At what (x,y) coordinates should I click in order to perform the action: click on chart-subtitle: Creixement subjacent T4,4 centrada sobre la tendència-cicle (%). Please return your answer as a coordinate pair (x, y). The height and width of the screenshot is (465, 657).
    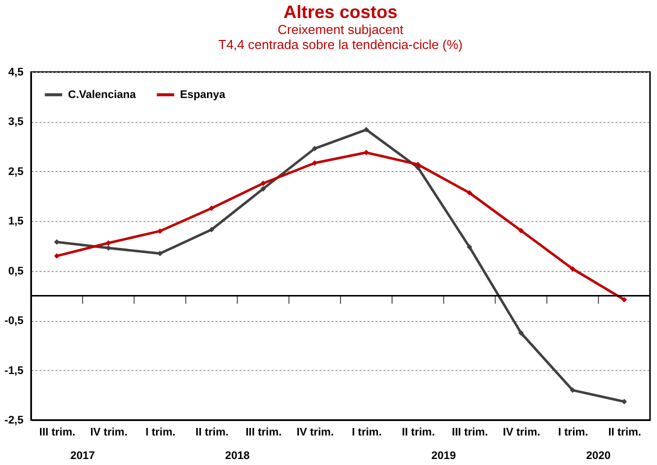
    Looking at the image, I should click on (340, 37).